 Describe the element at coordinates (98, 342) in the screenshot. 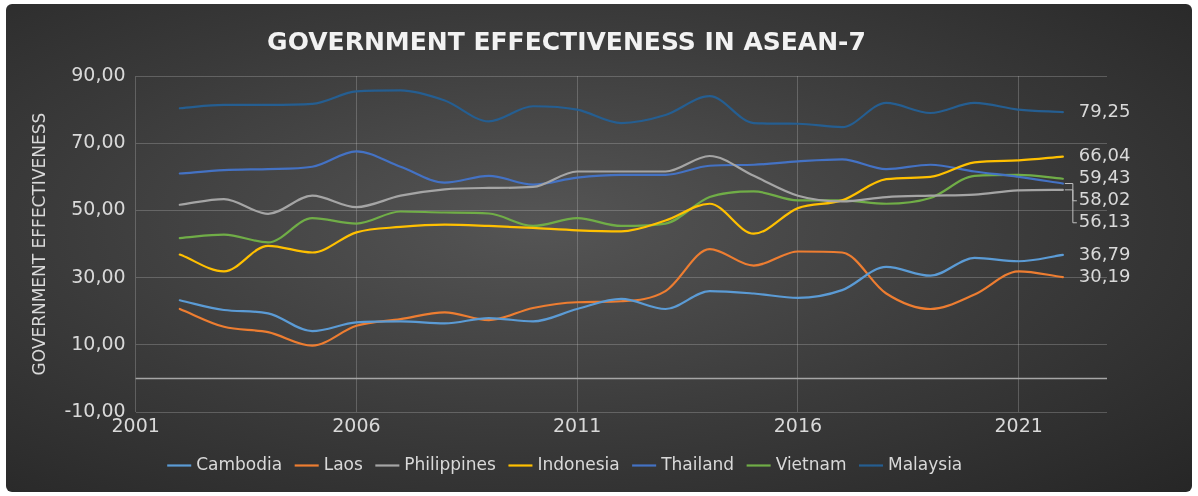

I see `y-tick-label: 10,00` at that location.